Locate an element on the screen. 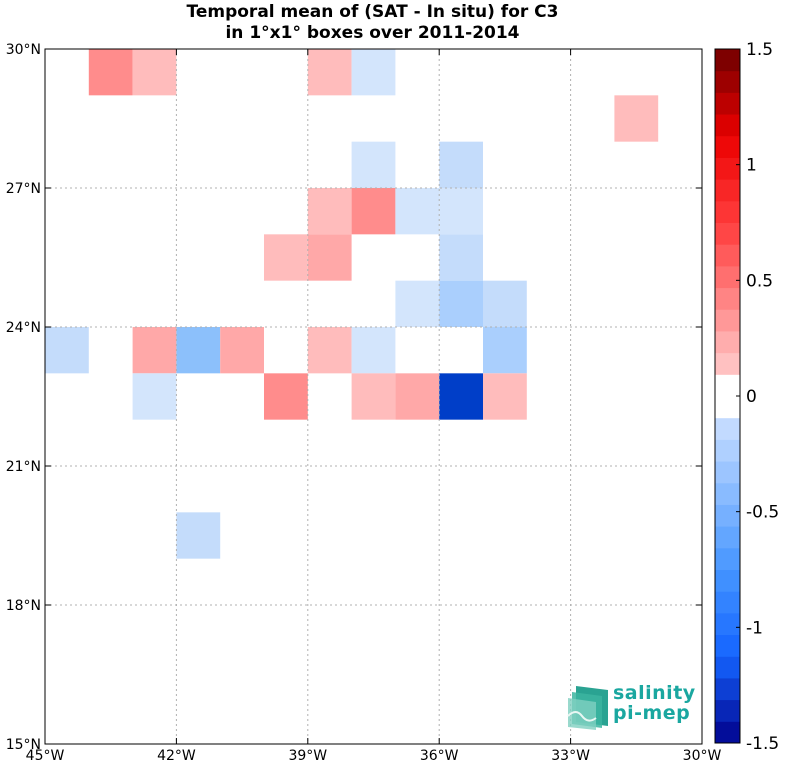 Image resolution: width=785 pixels, height=763 pixels. colorbar-tick-label: -0.5 is located at coordinates (762, 513).